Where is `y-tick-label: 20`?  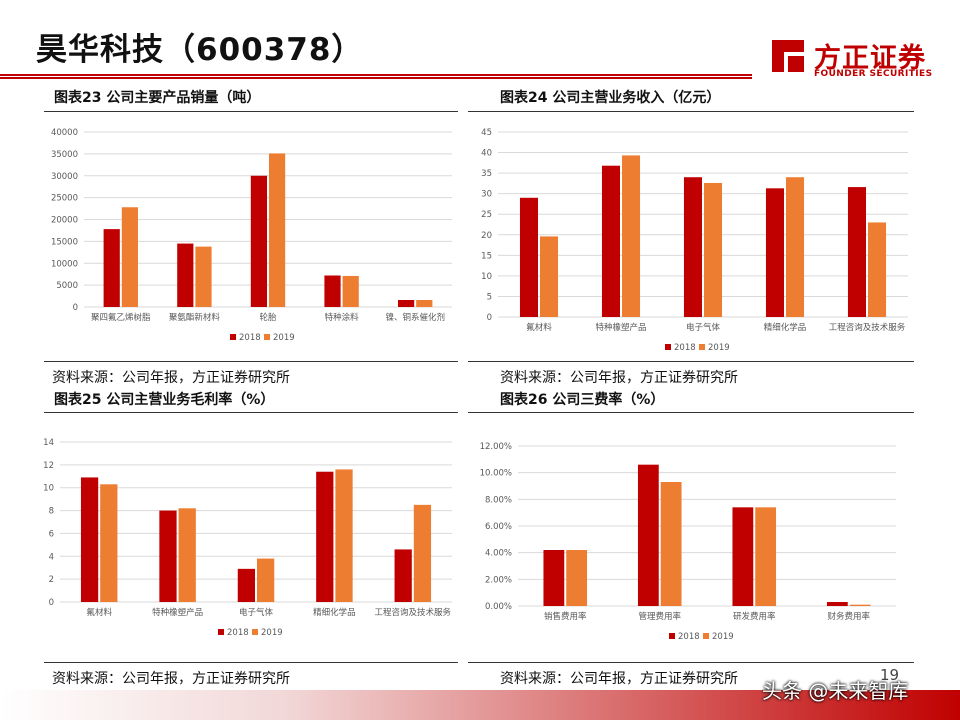
y-tick-label: 20 is located at coordinates (486, 236).